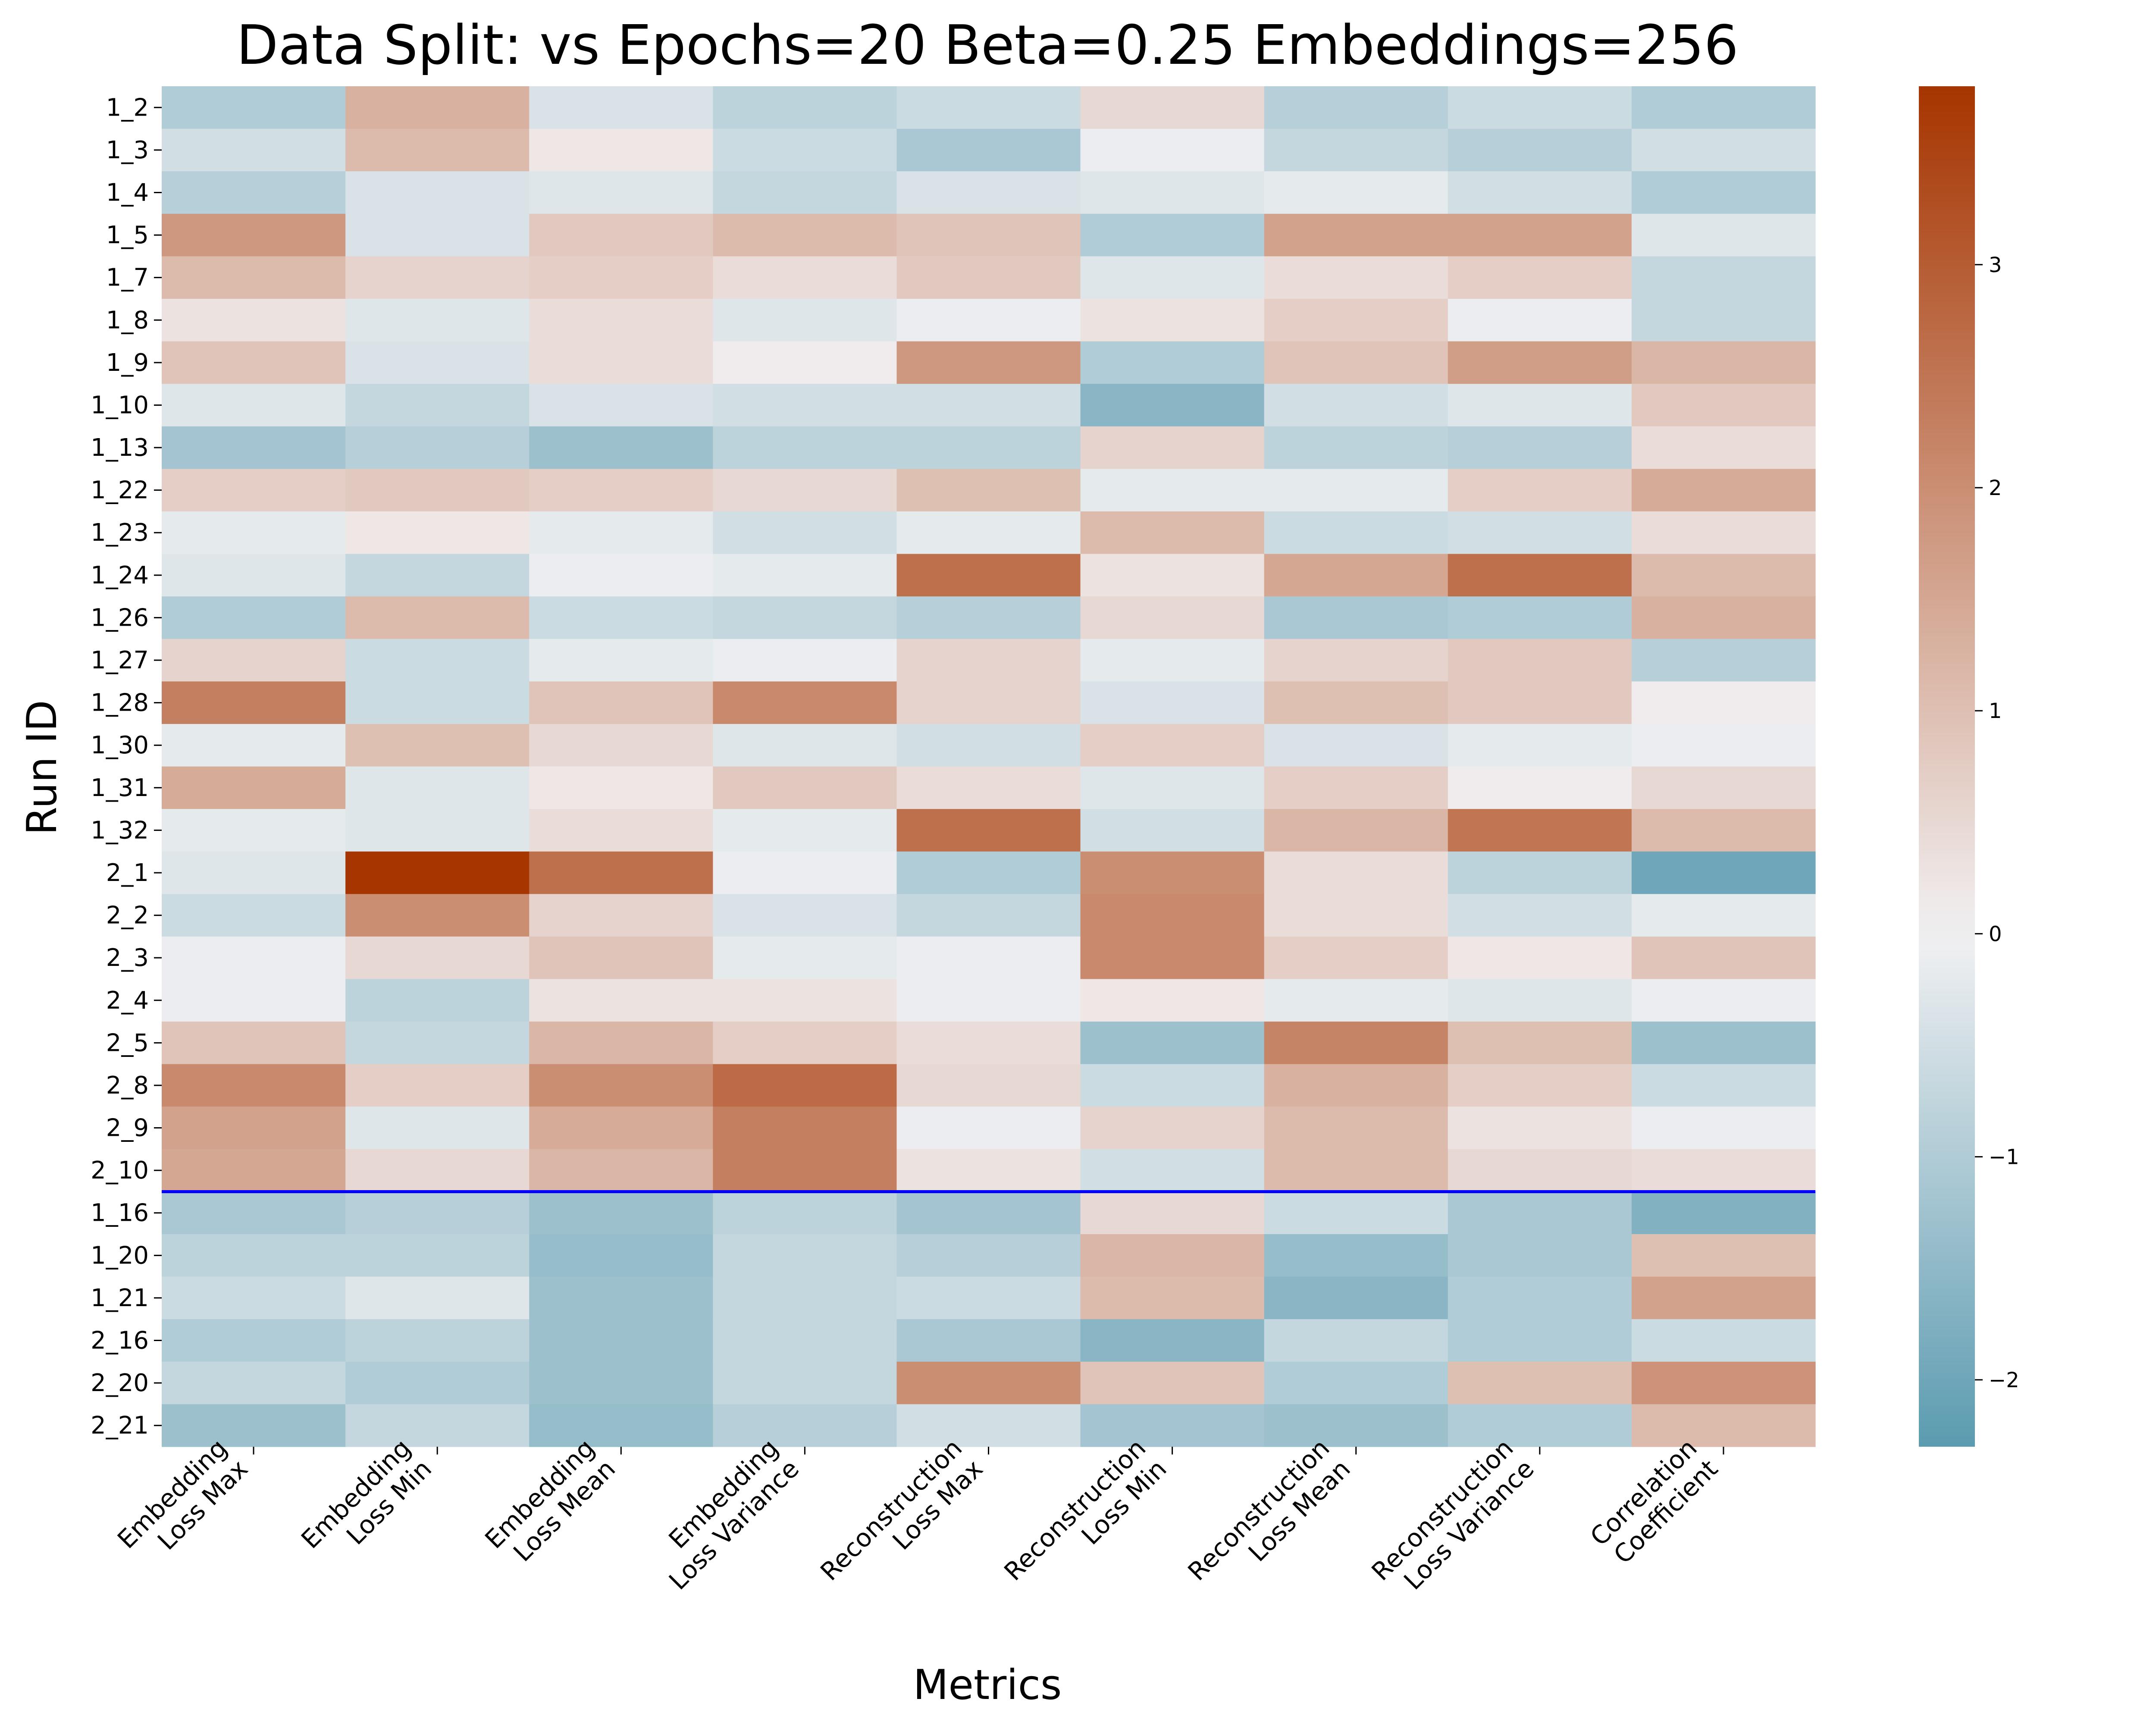  Describe the element at coordinates (366, 1504) in the screenshot. I see `x-tick-label: EmbeddingLoss Min` at that location.